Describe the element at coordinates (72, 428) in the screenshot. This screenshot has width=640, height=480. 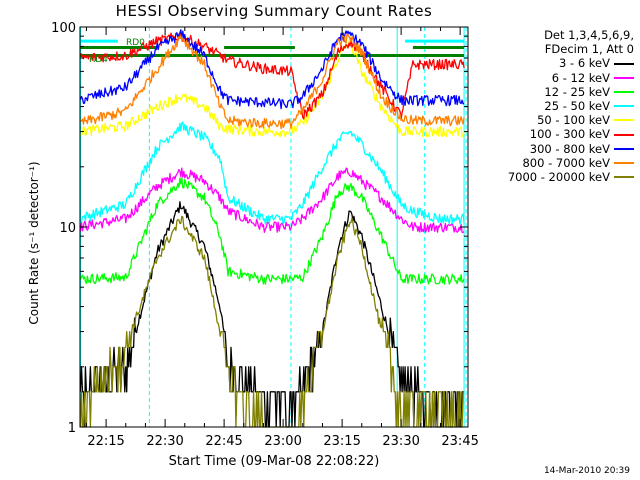
I see `y-tick-label: 1` at that location.